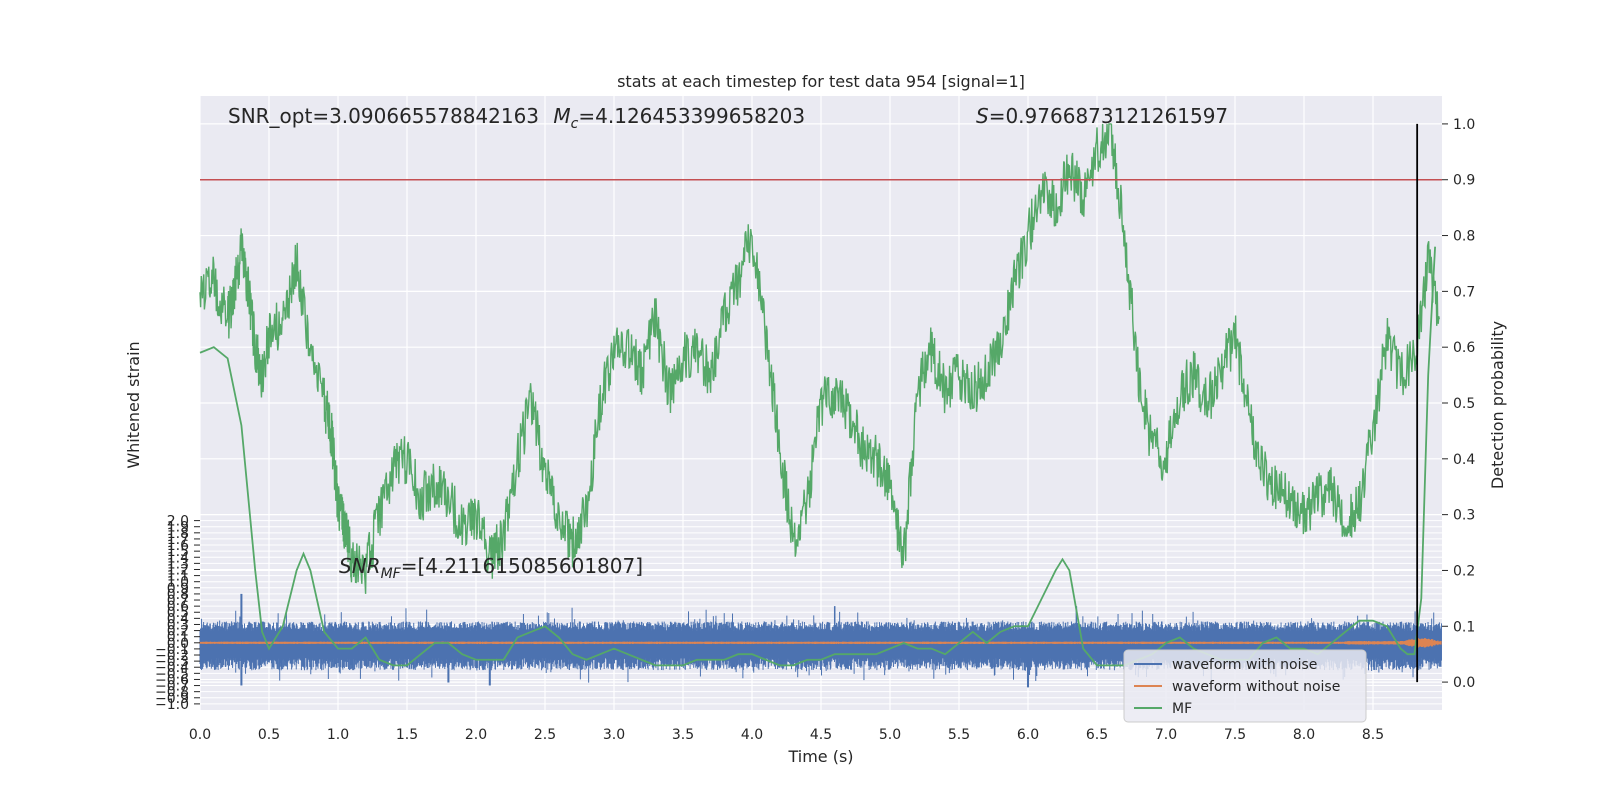 This screenshot has width=1600, height=800. What do you see at coordinates (1464, 683) in the screenshot?
I see `right-tick-label: 0.0` at bounding box center [1464, 683].